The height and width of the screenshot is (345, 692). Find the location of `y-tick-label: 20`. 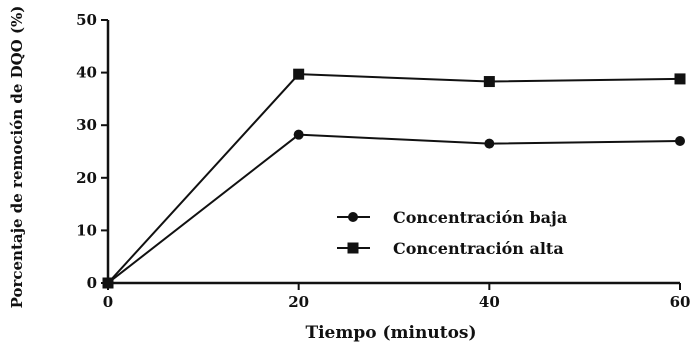

y-tick-label: 20 is located at coordinates (86, 178).